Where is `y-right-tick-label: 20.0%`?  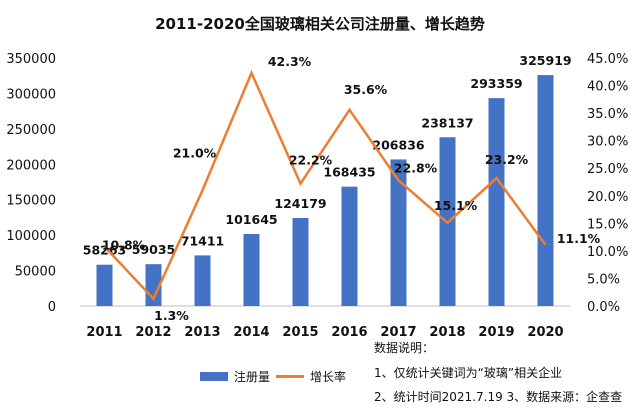 y-right-tick-label: 20.0% is located at coordinates (607, 197).